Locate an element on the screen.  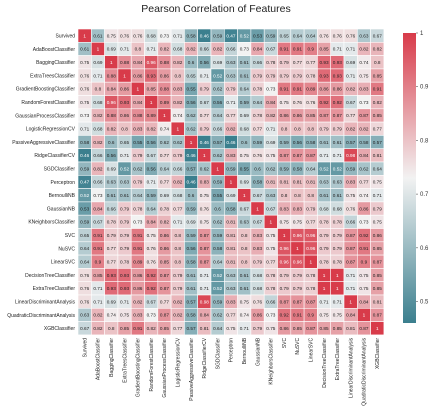
row-tick-label: DecisionTreeClassifier is located at coordinates (50, 276).